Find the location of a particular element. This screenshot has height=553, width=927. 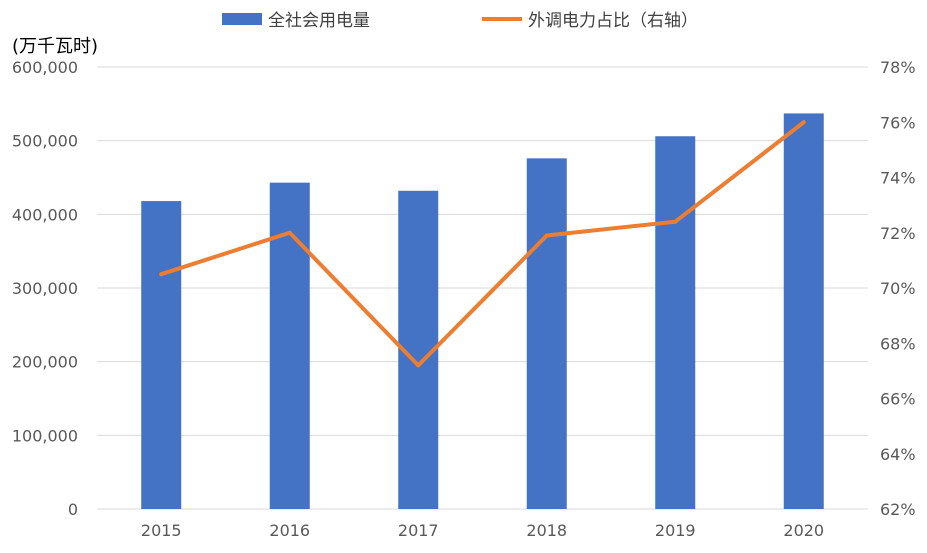

legend-bar-label: 全社会用电量 is located at coordinates (319, 21).